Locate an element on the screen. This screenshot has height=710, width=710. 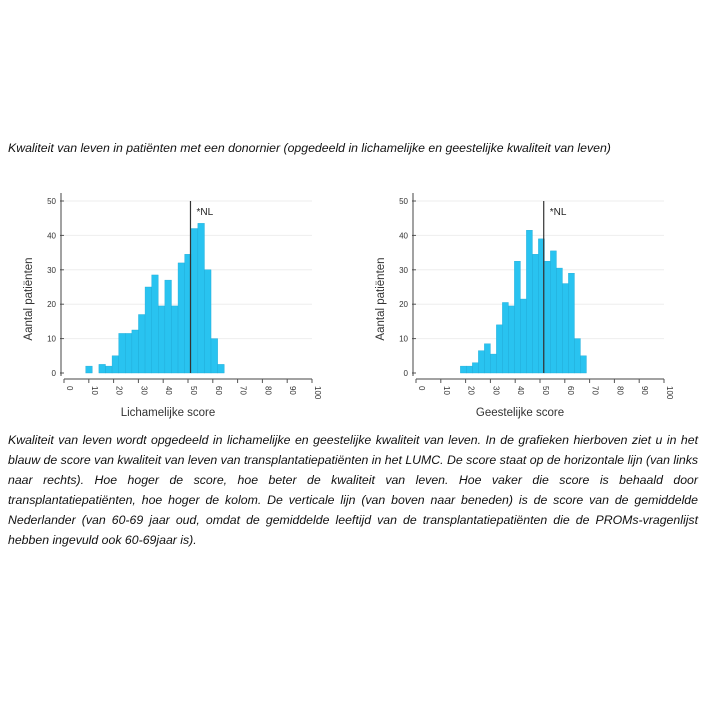
x-axis-label: Geestelijke score is located at coordinates (520, 413).